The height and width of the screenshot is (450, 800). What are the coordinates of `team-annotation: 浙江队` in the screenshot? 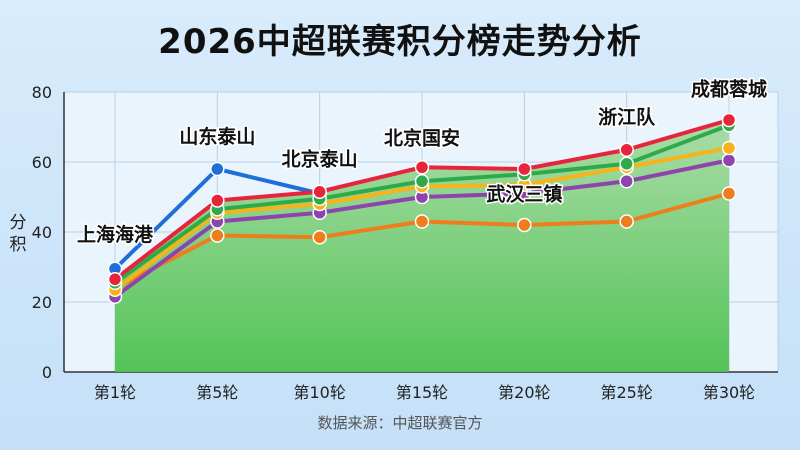 It's located at (627, 117).